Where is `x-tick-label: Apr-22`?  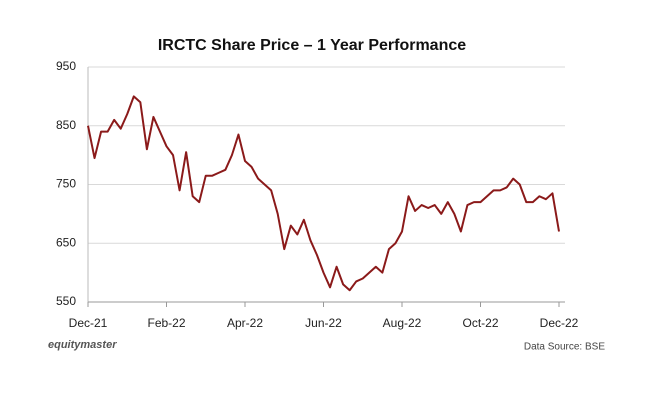 x-tick-label: Apr-22 is located at coordinates (245, 323).